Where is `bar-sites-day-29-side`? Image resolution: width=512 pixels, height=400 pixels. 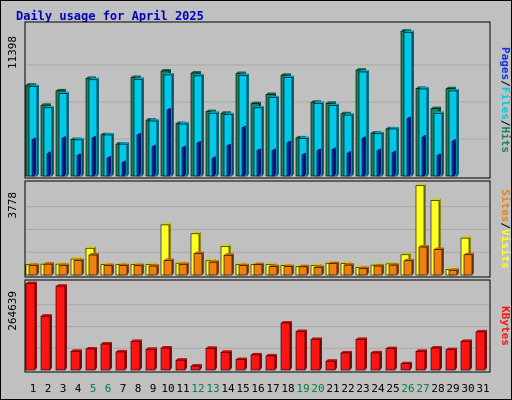 bar-sites-day-29-side is located at coordinates (458, 271).